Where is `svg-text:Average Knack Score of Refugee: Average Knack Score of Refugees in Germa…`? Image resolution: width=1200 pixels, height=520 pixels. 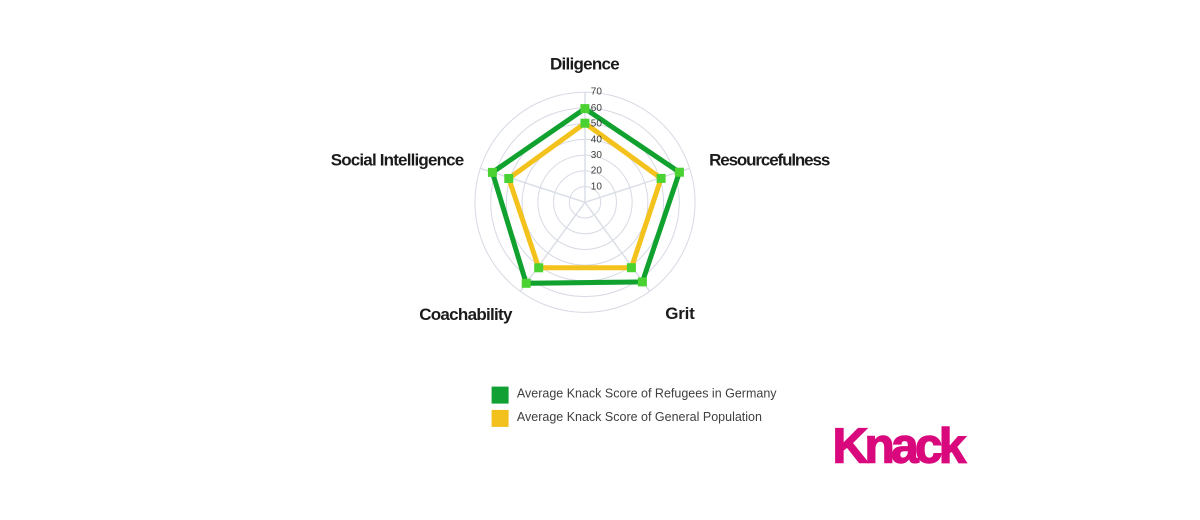 svg-text:Average Knack Score of Refugee: Average Knack Score of Refugees in Germa… is located at coordinates (647, 394).